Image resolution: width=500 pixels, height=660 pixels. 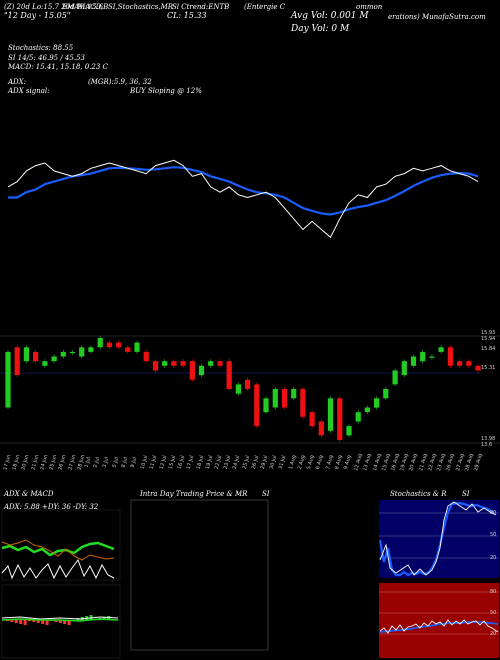 I want to click on adx-signal-label: ADX signal:, so click(x=29, y=91).